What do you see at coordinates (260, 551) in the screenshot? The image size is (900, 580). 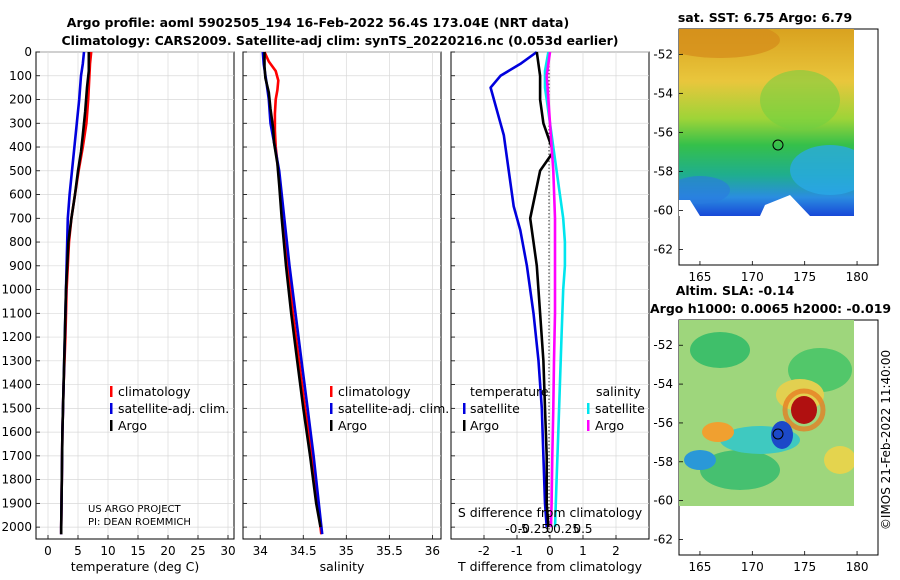 I see `x-tick-label: 34` at bounding box center [260, 551].